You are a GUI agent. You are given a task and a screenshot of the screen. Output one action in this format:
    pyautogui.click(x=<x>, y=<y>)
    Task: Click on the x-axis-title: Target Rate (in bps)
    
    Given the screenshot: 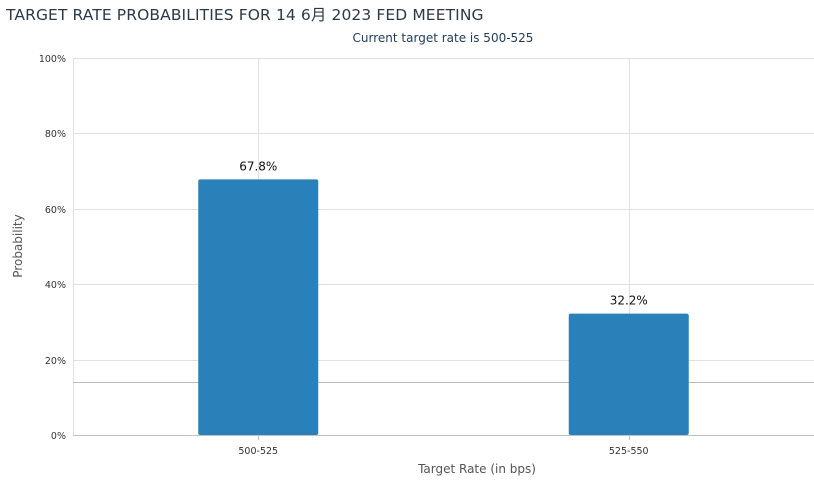 What is the action you would take?
    pyautogui.click(x=476, y=469)
    